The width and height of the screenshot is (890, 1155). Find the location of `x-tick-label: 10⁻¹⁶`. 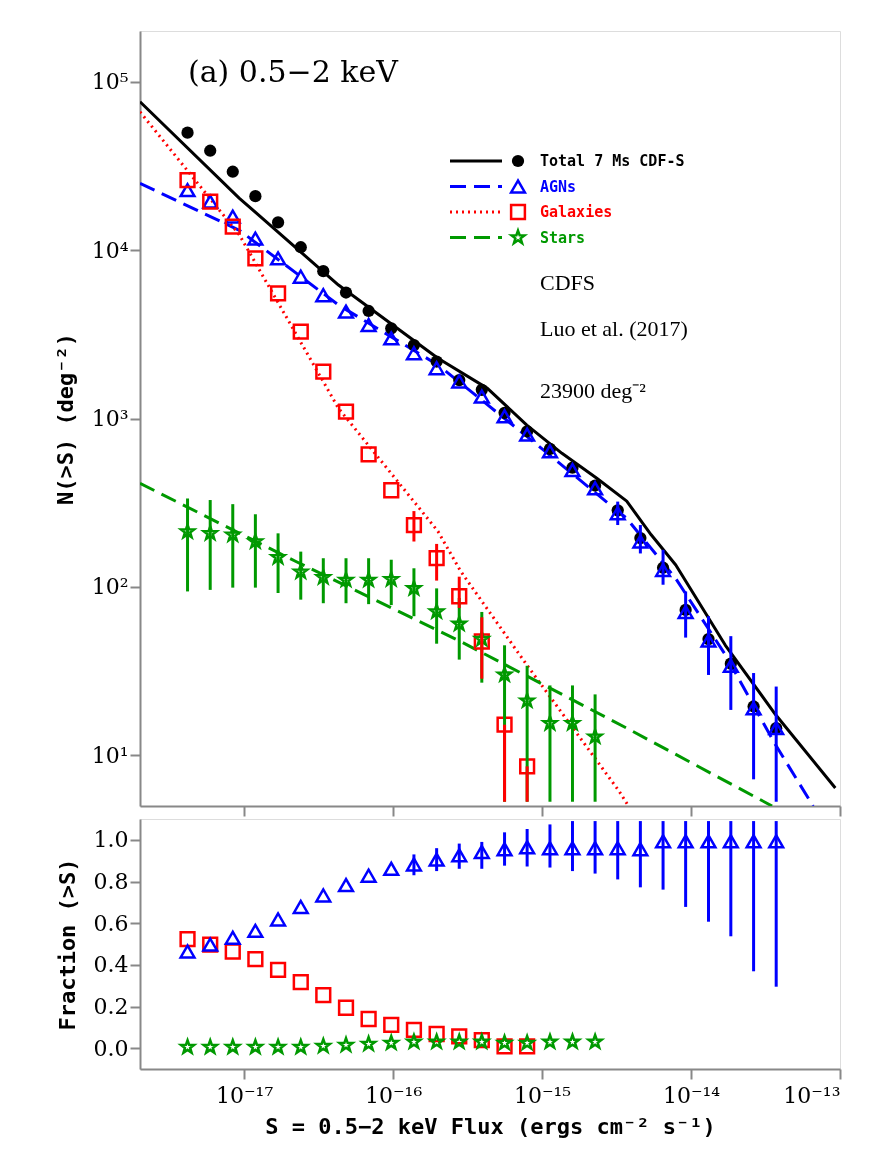

x-tick-label: 10⁻¹⁶ is located at coordinates (393, 1095).